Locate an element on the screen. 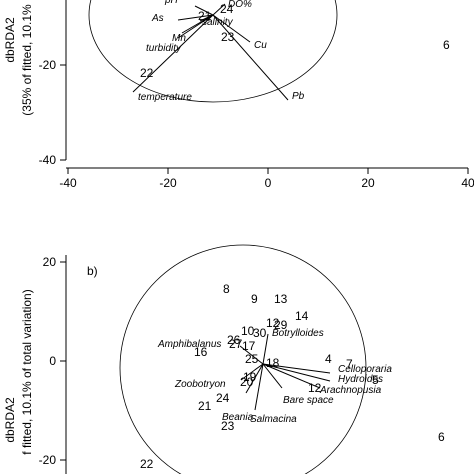 This screenshot has height=474, width=474. vector-label-temperature: temperature is located at coordinates (165, 97).